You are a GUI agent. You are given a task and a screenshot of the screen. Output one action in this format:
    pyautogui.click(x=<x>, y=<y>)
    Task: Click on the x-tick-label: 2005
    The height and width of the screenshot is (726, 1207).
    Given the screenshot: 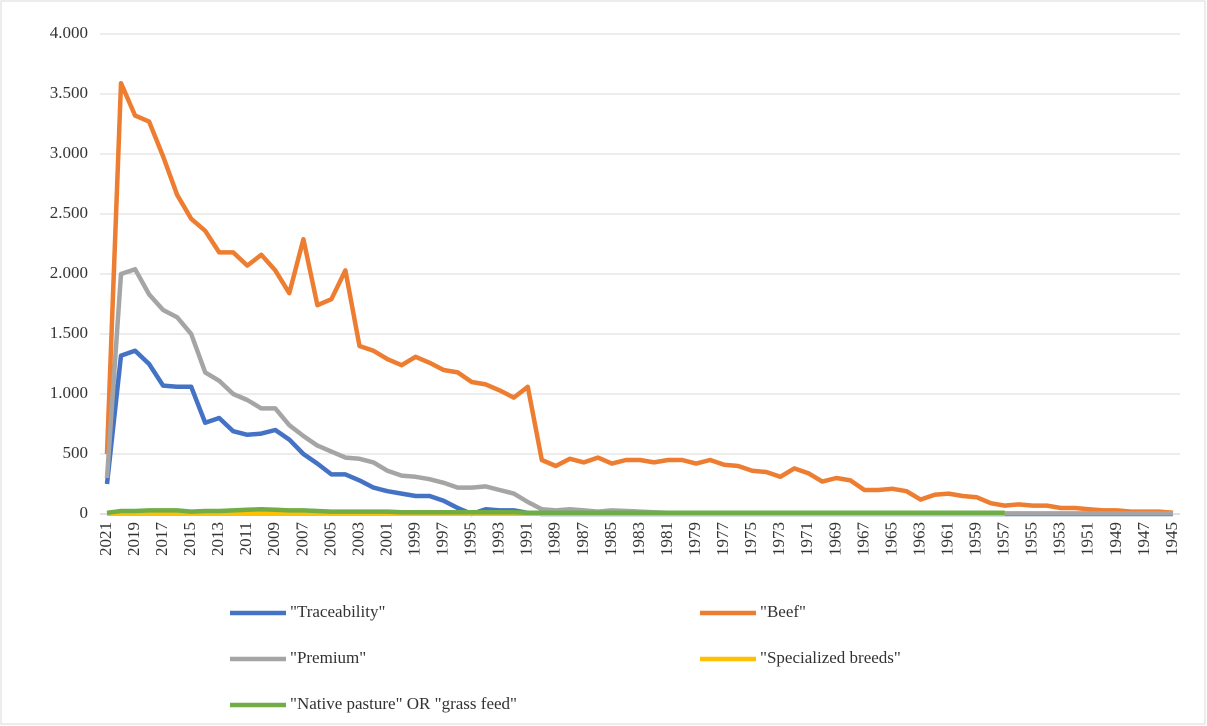 What is the action you would take?
    pyautogui.click(x=329, y=539)
    